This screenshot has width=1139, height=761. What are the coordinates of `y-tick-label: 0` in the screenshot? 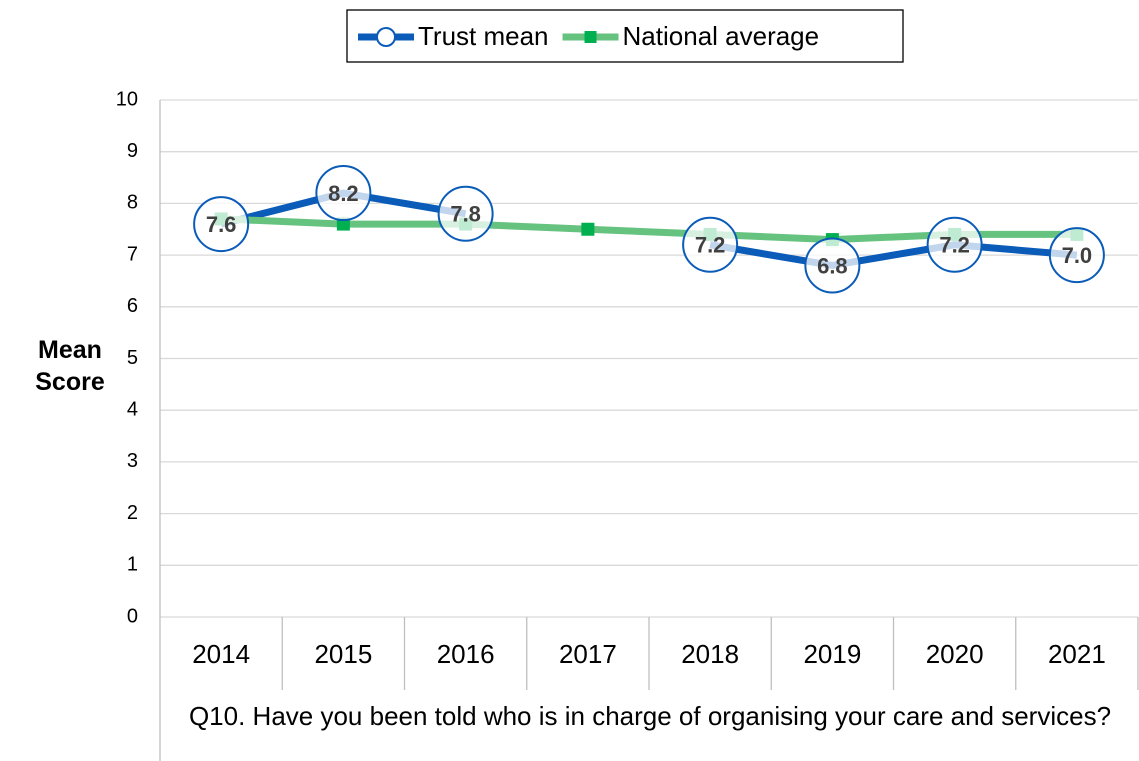 It's located at (132, 616).